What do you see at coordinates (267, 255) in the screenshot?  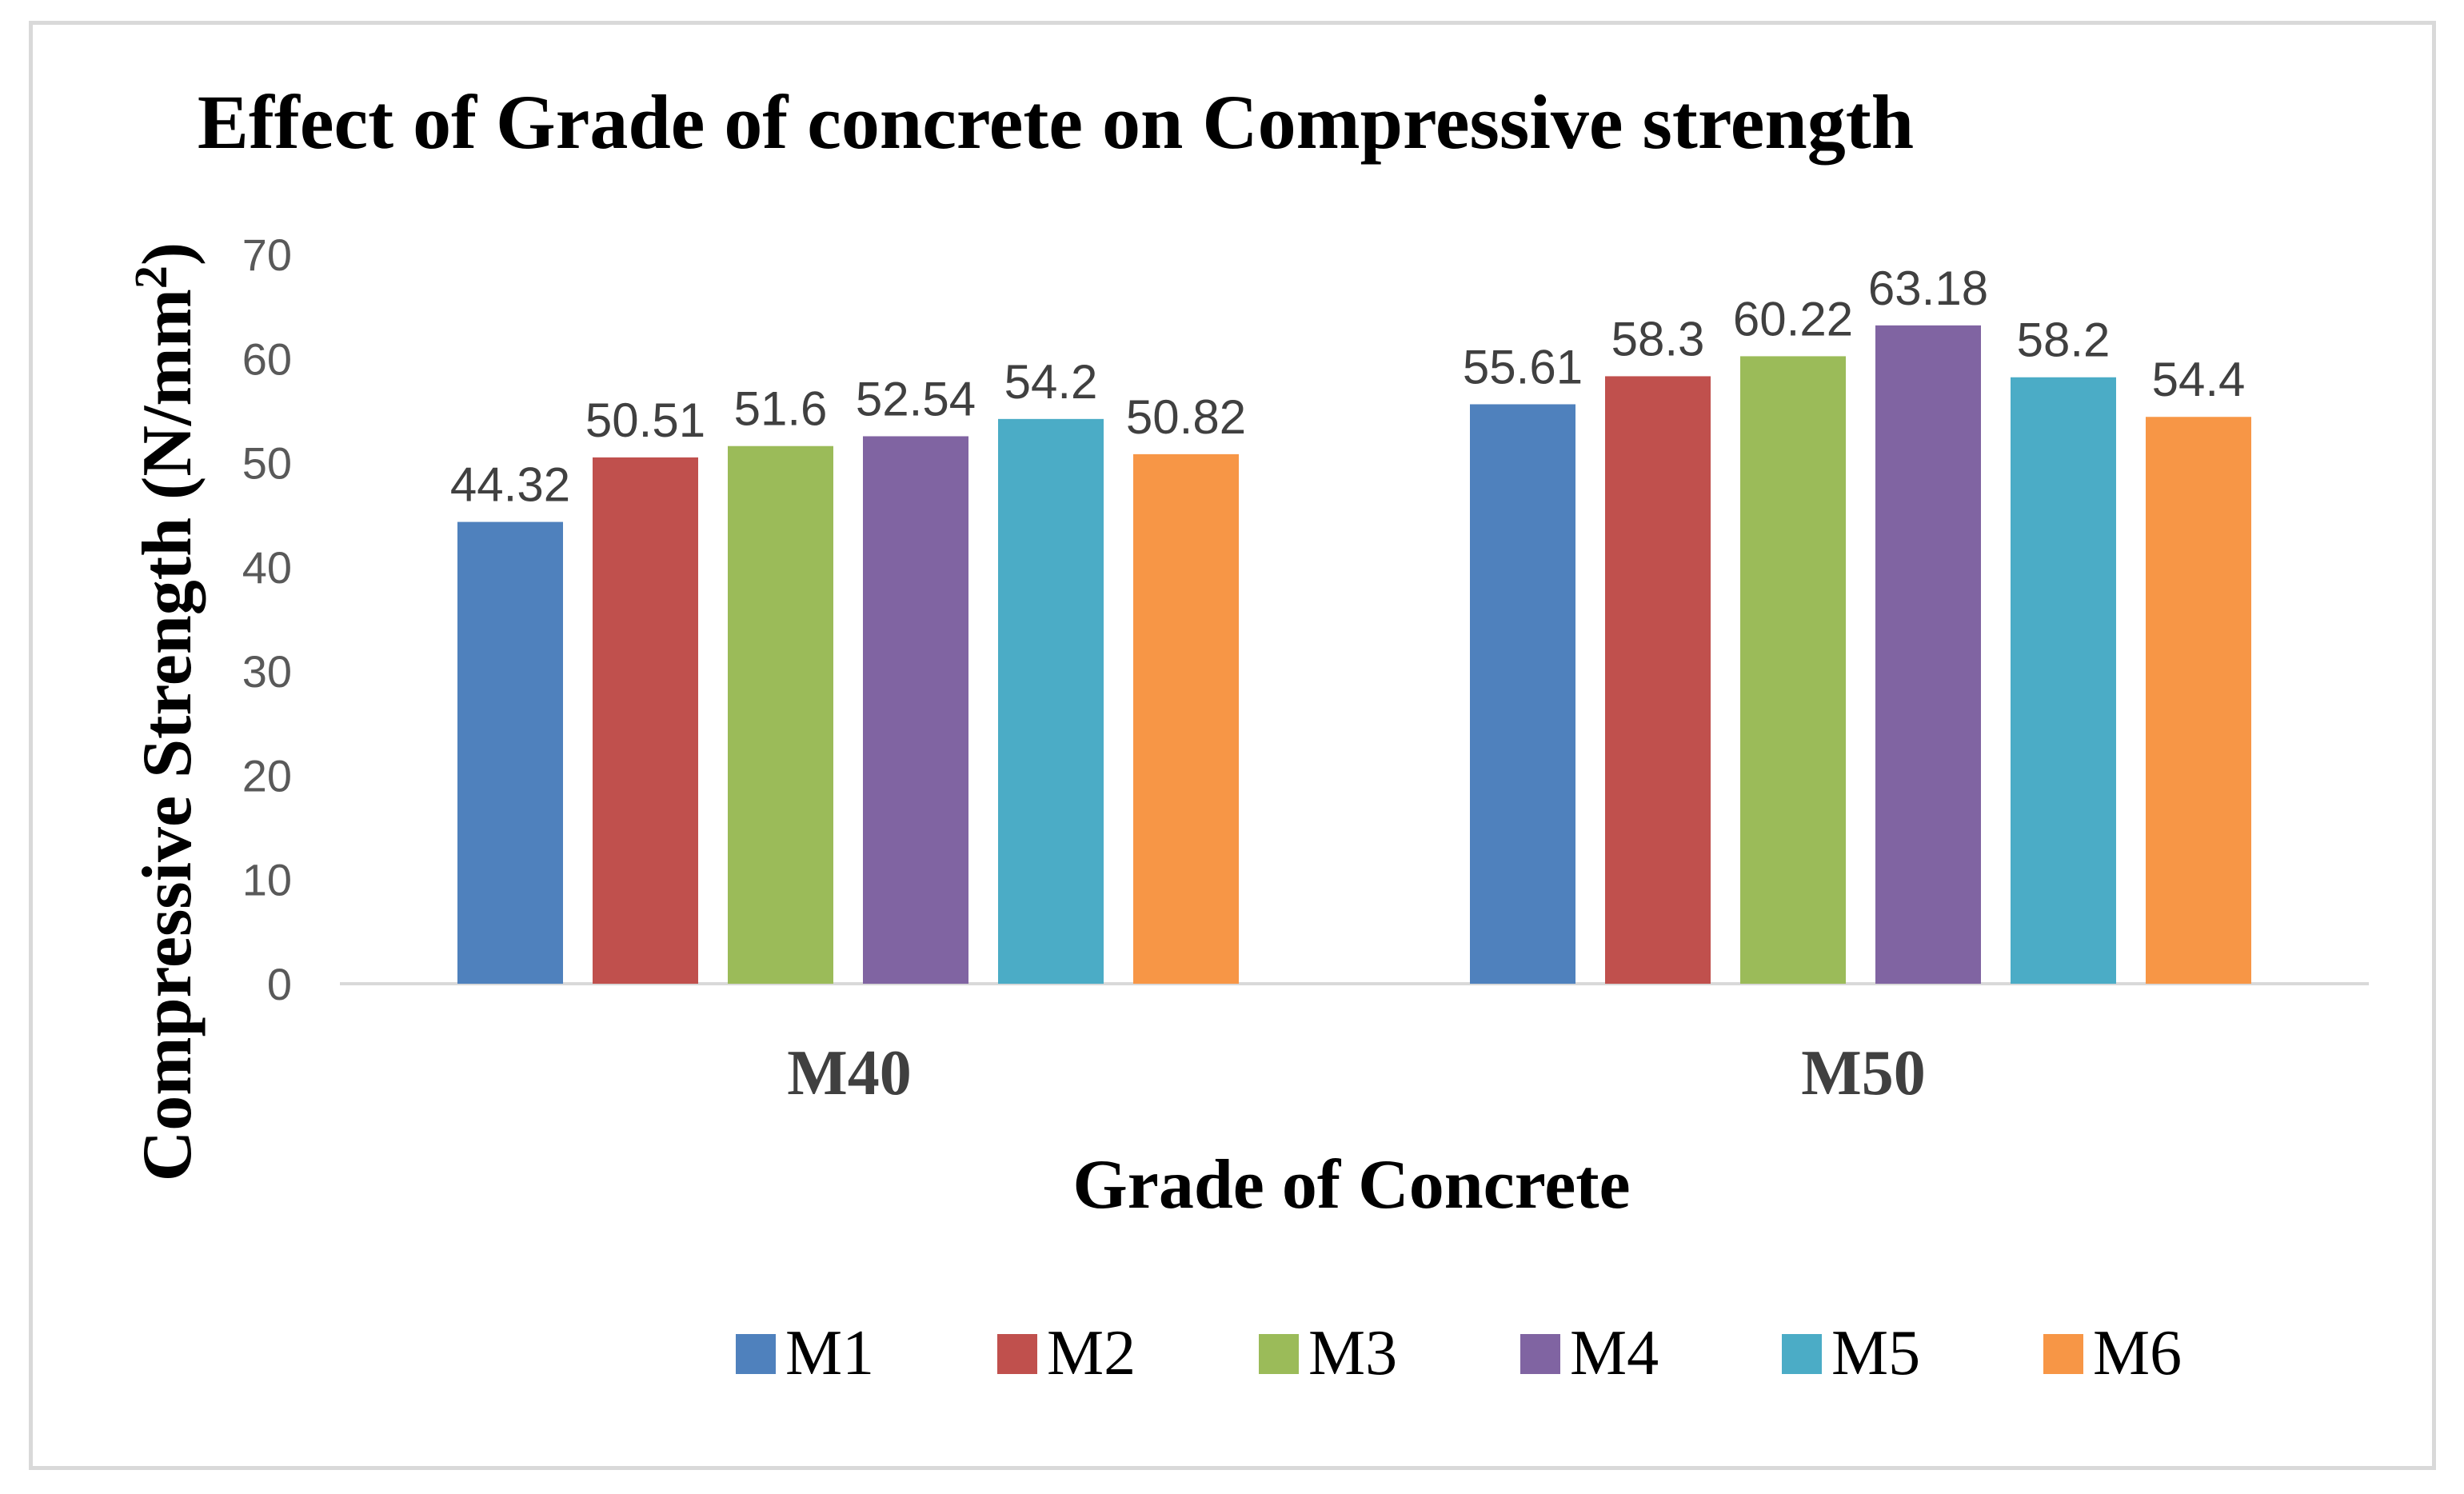 I see `y-tick-label: 70` at bounding box center [267, 255].